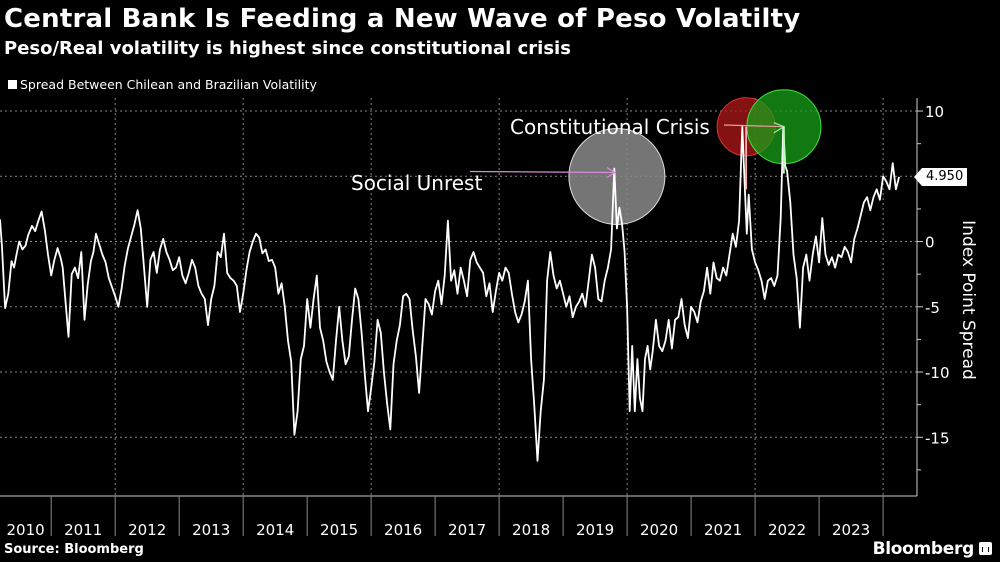 This screenshot has height=562, width=1000. Describe the element at coordinates (934, 112) in the screenshot. I see `y-tick-label: 10` at that location.